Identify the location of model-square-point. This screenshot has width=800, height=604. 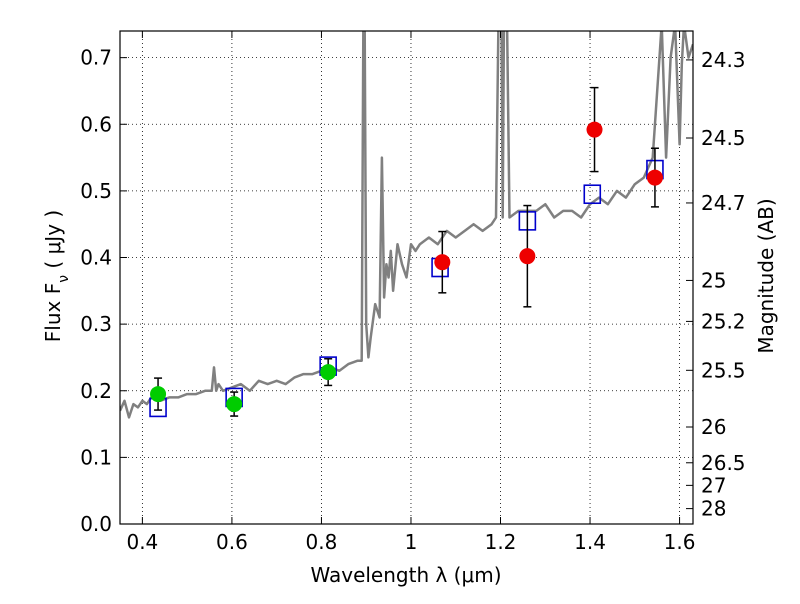
(592, 194).